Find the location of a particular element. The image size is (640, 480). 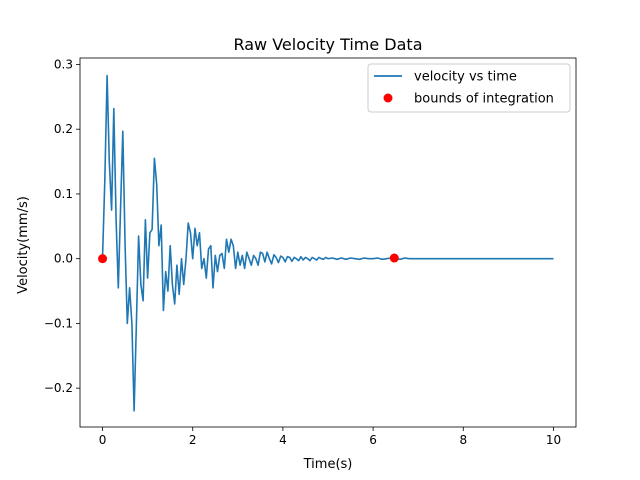

x-axis-label: Time(s) is located at coordinates (328, 464).